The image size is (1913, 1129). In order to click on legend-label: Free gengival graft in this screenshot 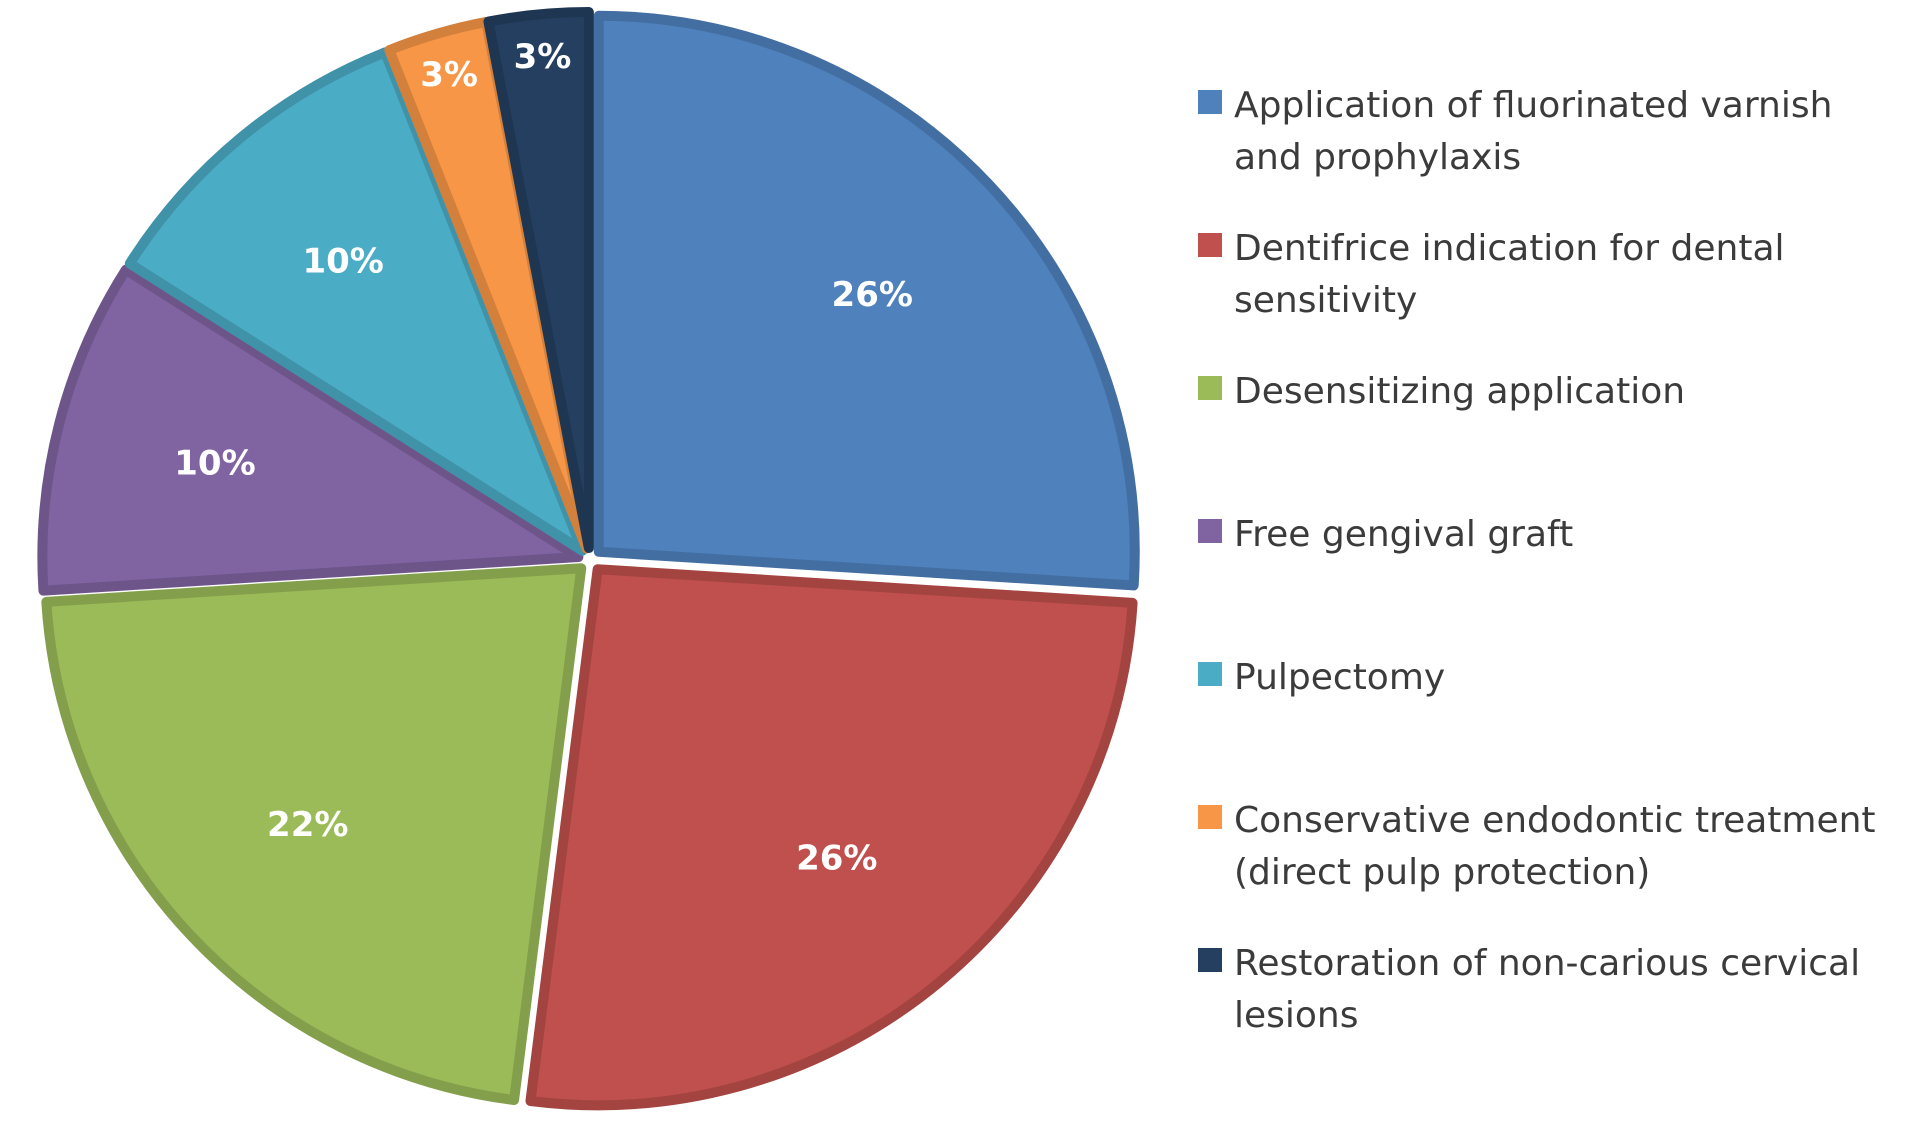, I will do `click(1404, 534)`.